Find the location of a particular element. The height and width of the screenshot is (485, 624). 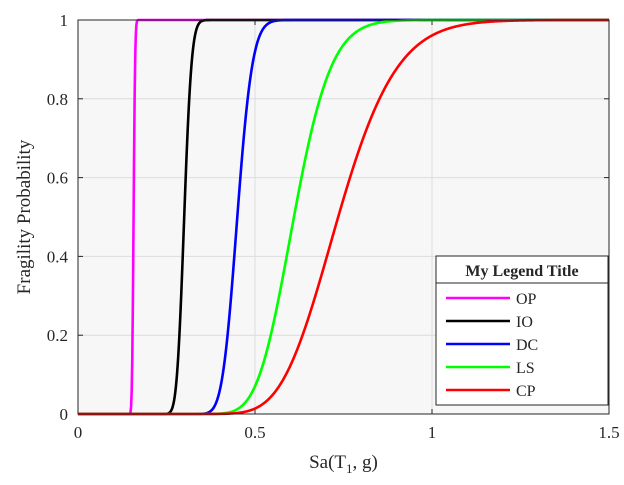

x-tick-label: 1 is located at coordinates (432, 432).